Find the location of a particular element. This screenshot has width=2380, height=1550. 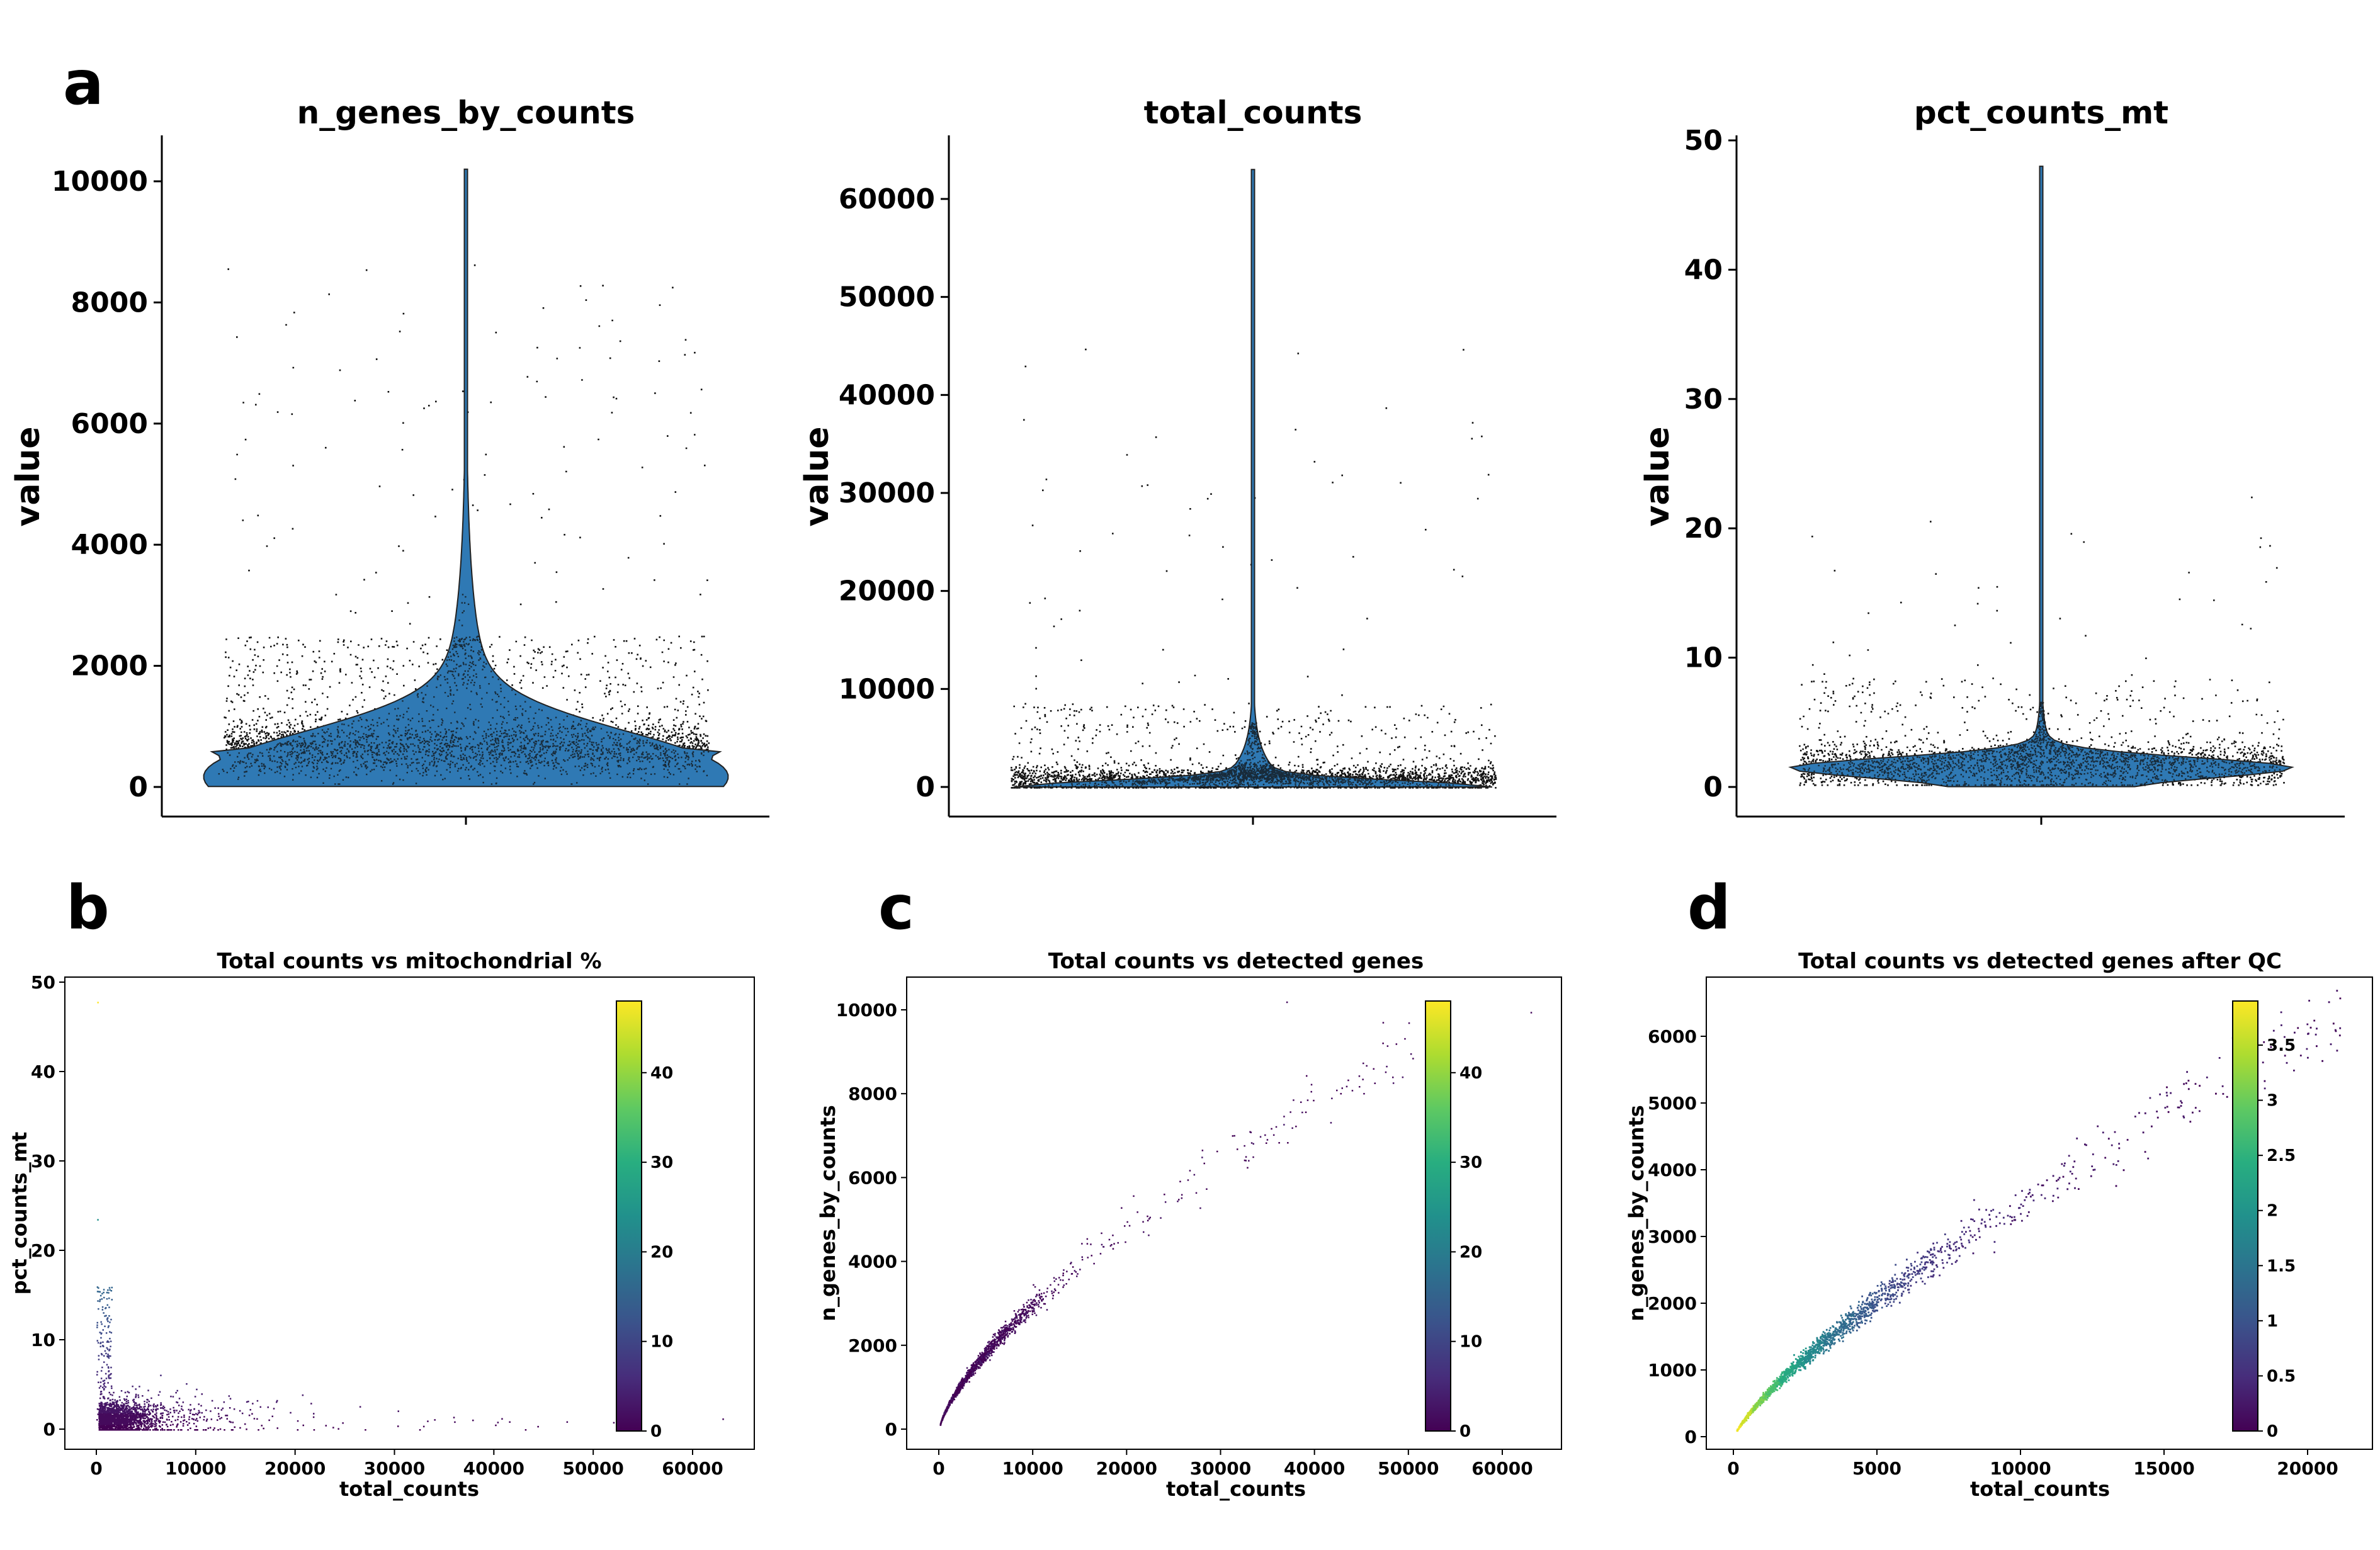

chart-title: Total counts vs detected genes is located at coordinates (1236, 961).